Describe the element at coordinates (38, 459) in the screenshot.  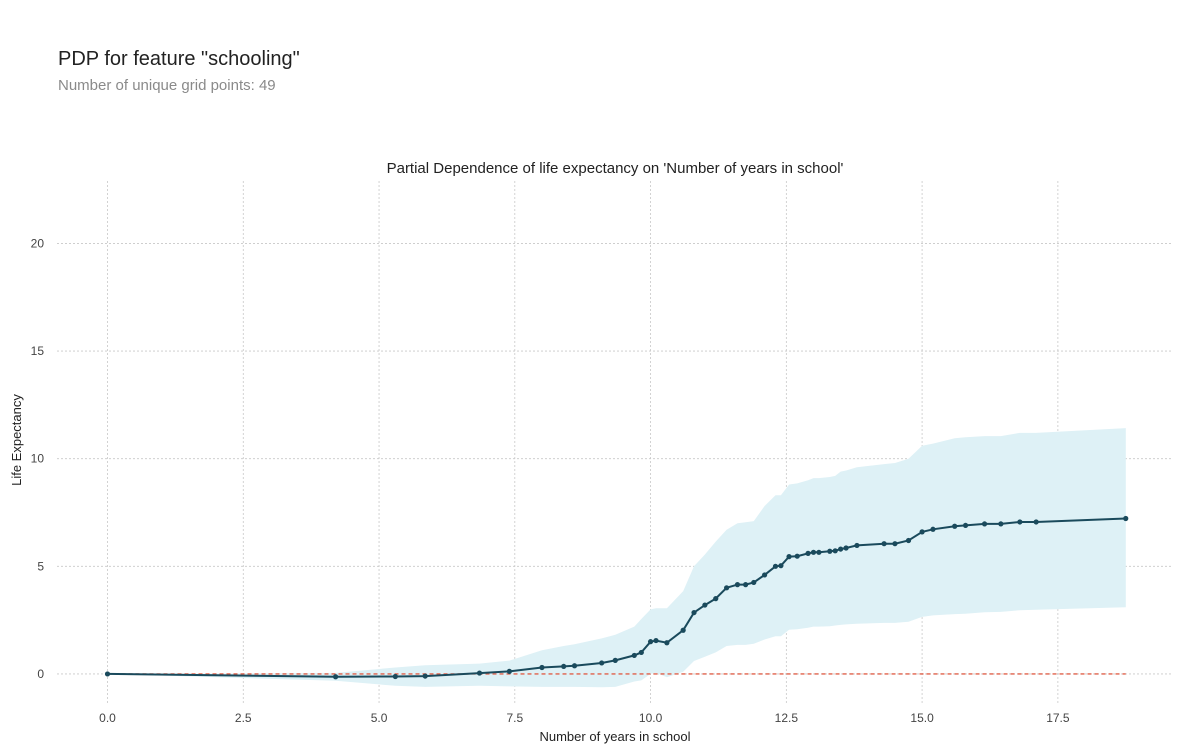
I see `y-tick-label: 10` at that location.